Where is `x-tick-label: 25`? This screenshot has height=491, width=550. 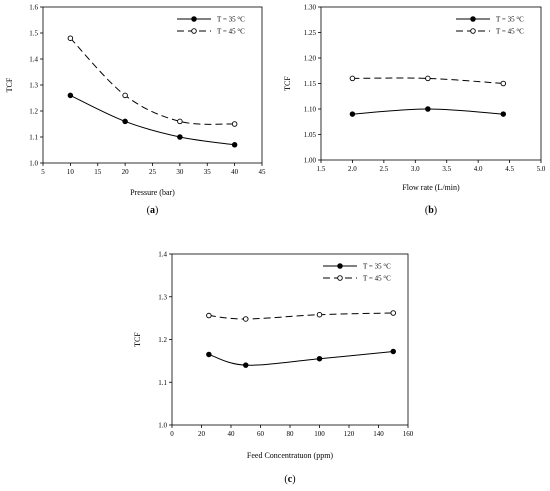 x-tick-label: 25 is located at coordinates (153, 172).